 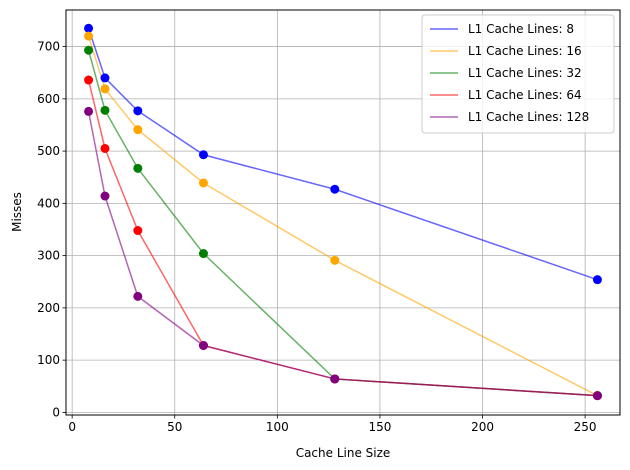 What do you see at coordinates (17, 212) in the screenshot?
I see `y-axis-label: Misses` at bounding box center [17, 212].